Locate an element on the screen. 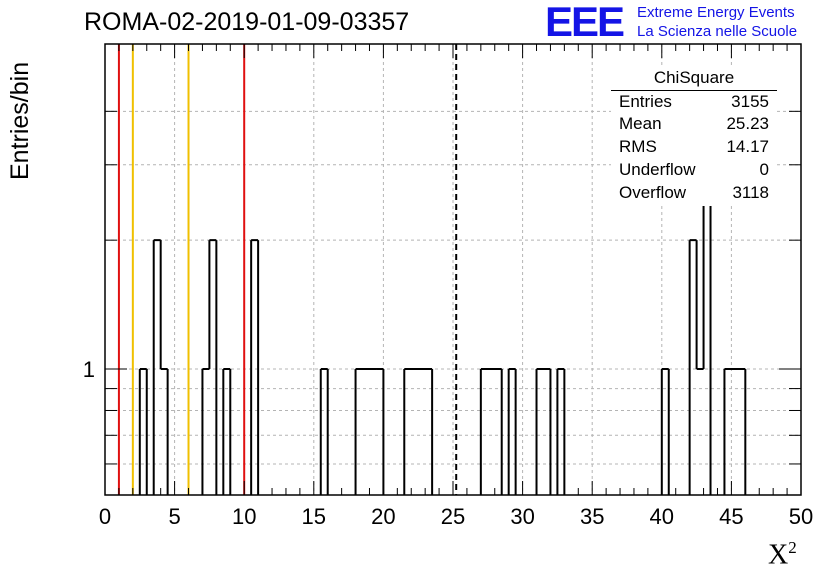 This screenshot has width=836, height=572. stat-row-mean: Mean 25.23 is located at coordinates (694, 125).